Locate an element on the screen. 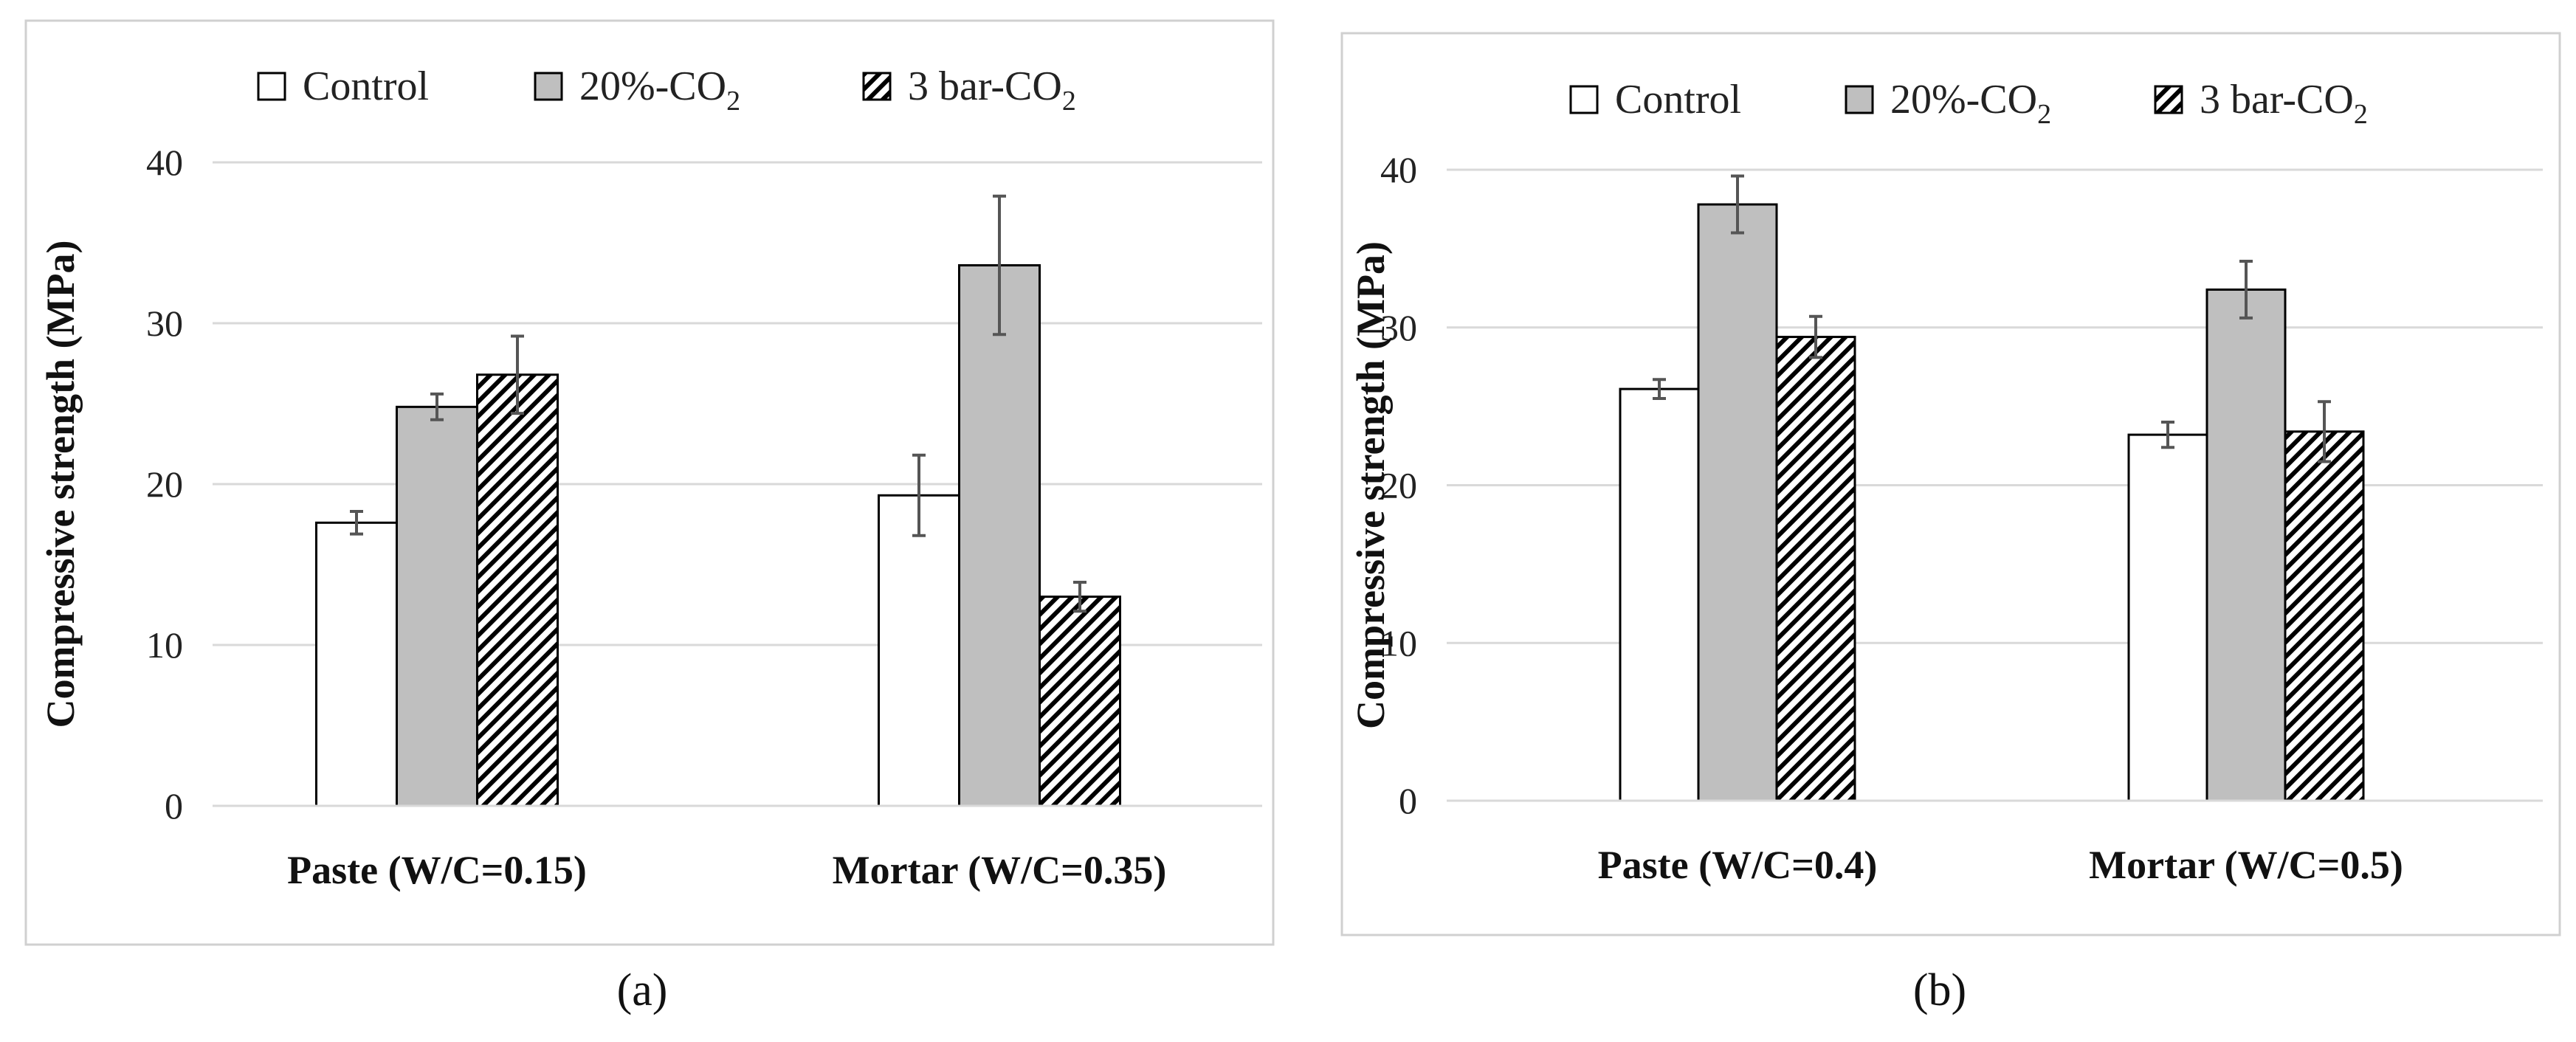 This screenshot has width=2576, height=1042. panel-caption: (a) is located at coordinates (643, 990).